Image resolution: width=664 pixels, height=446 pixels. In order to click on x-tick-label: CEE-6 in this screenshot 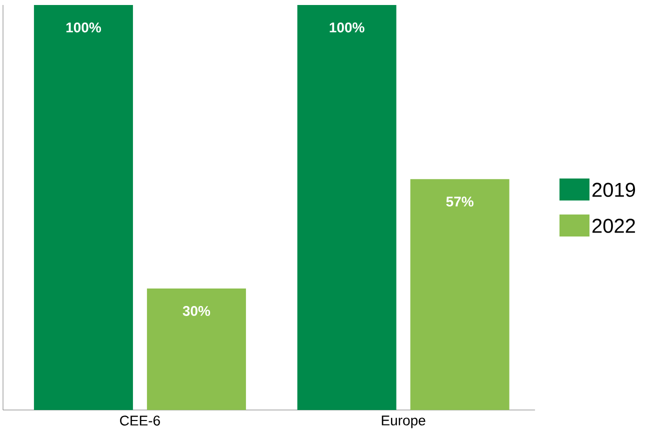, I will do `click(140, 421)`.